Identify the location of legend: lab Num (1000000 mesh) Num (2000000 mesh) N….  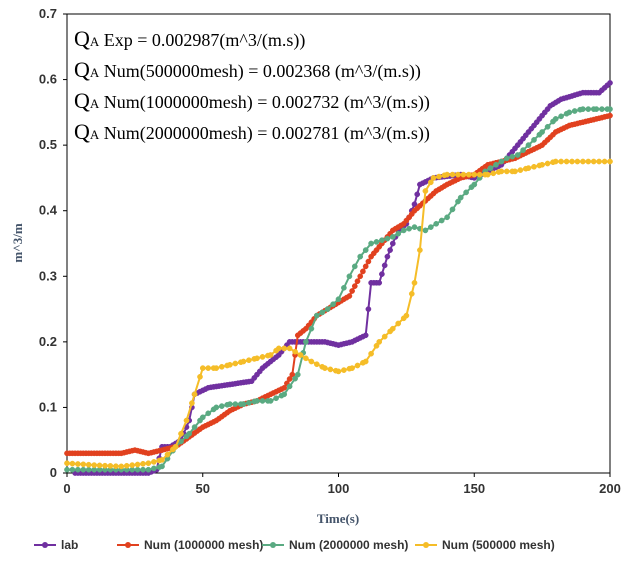
(294, 545).